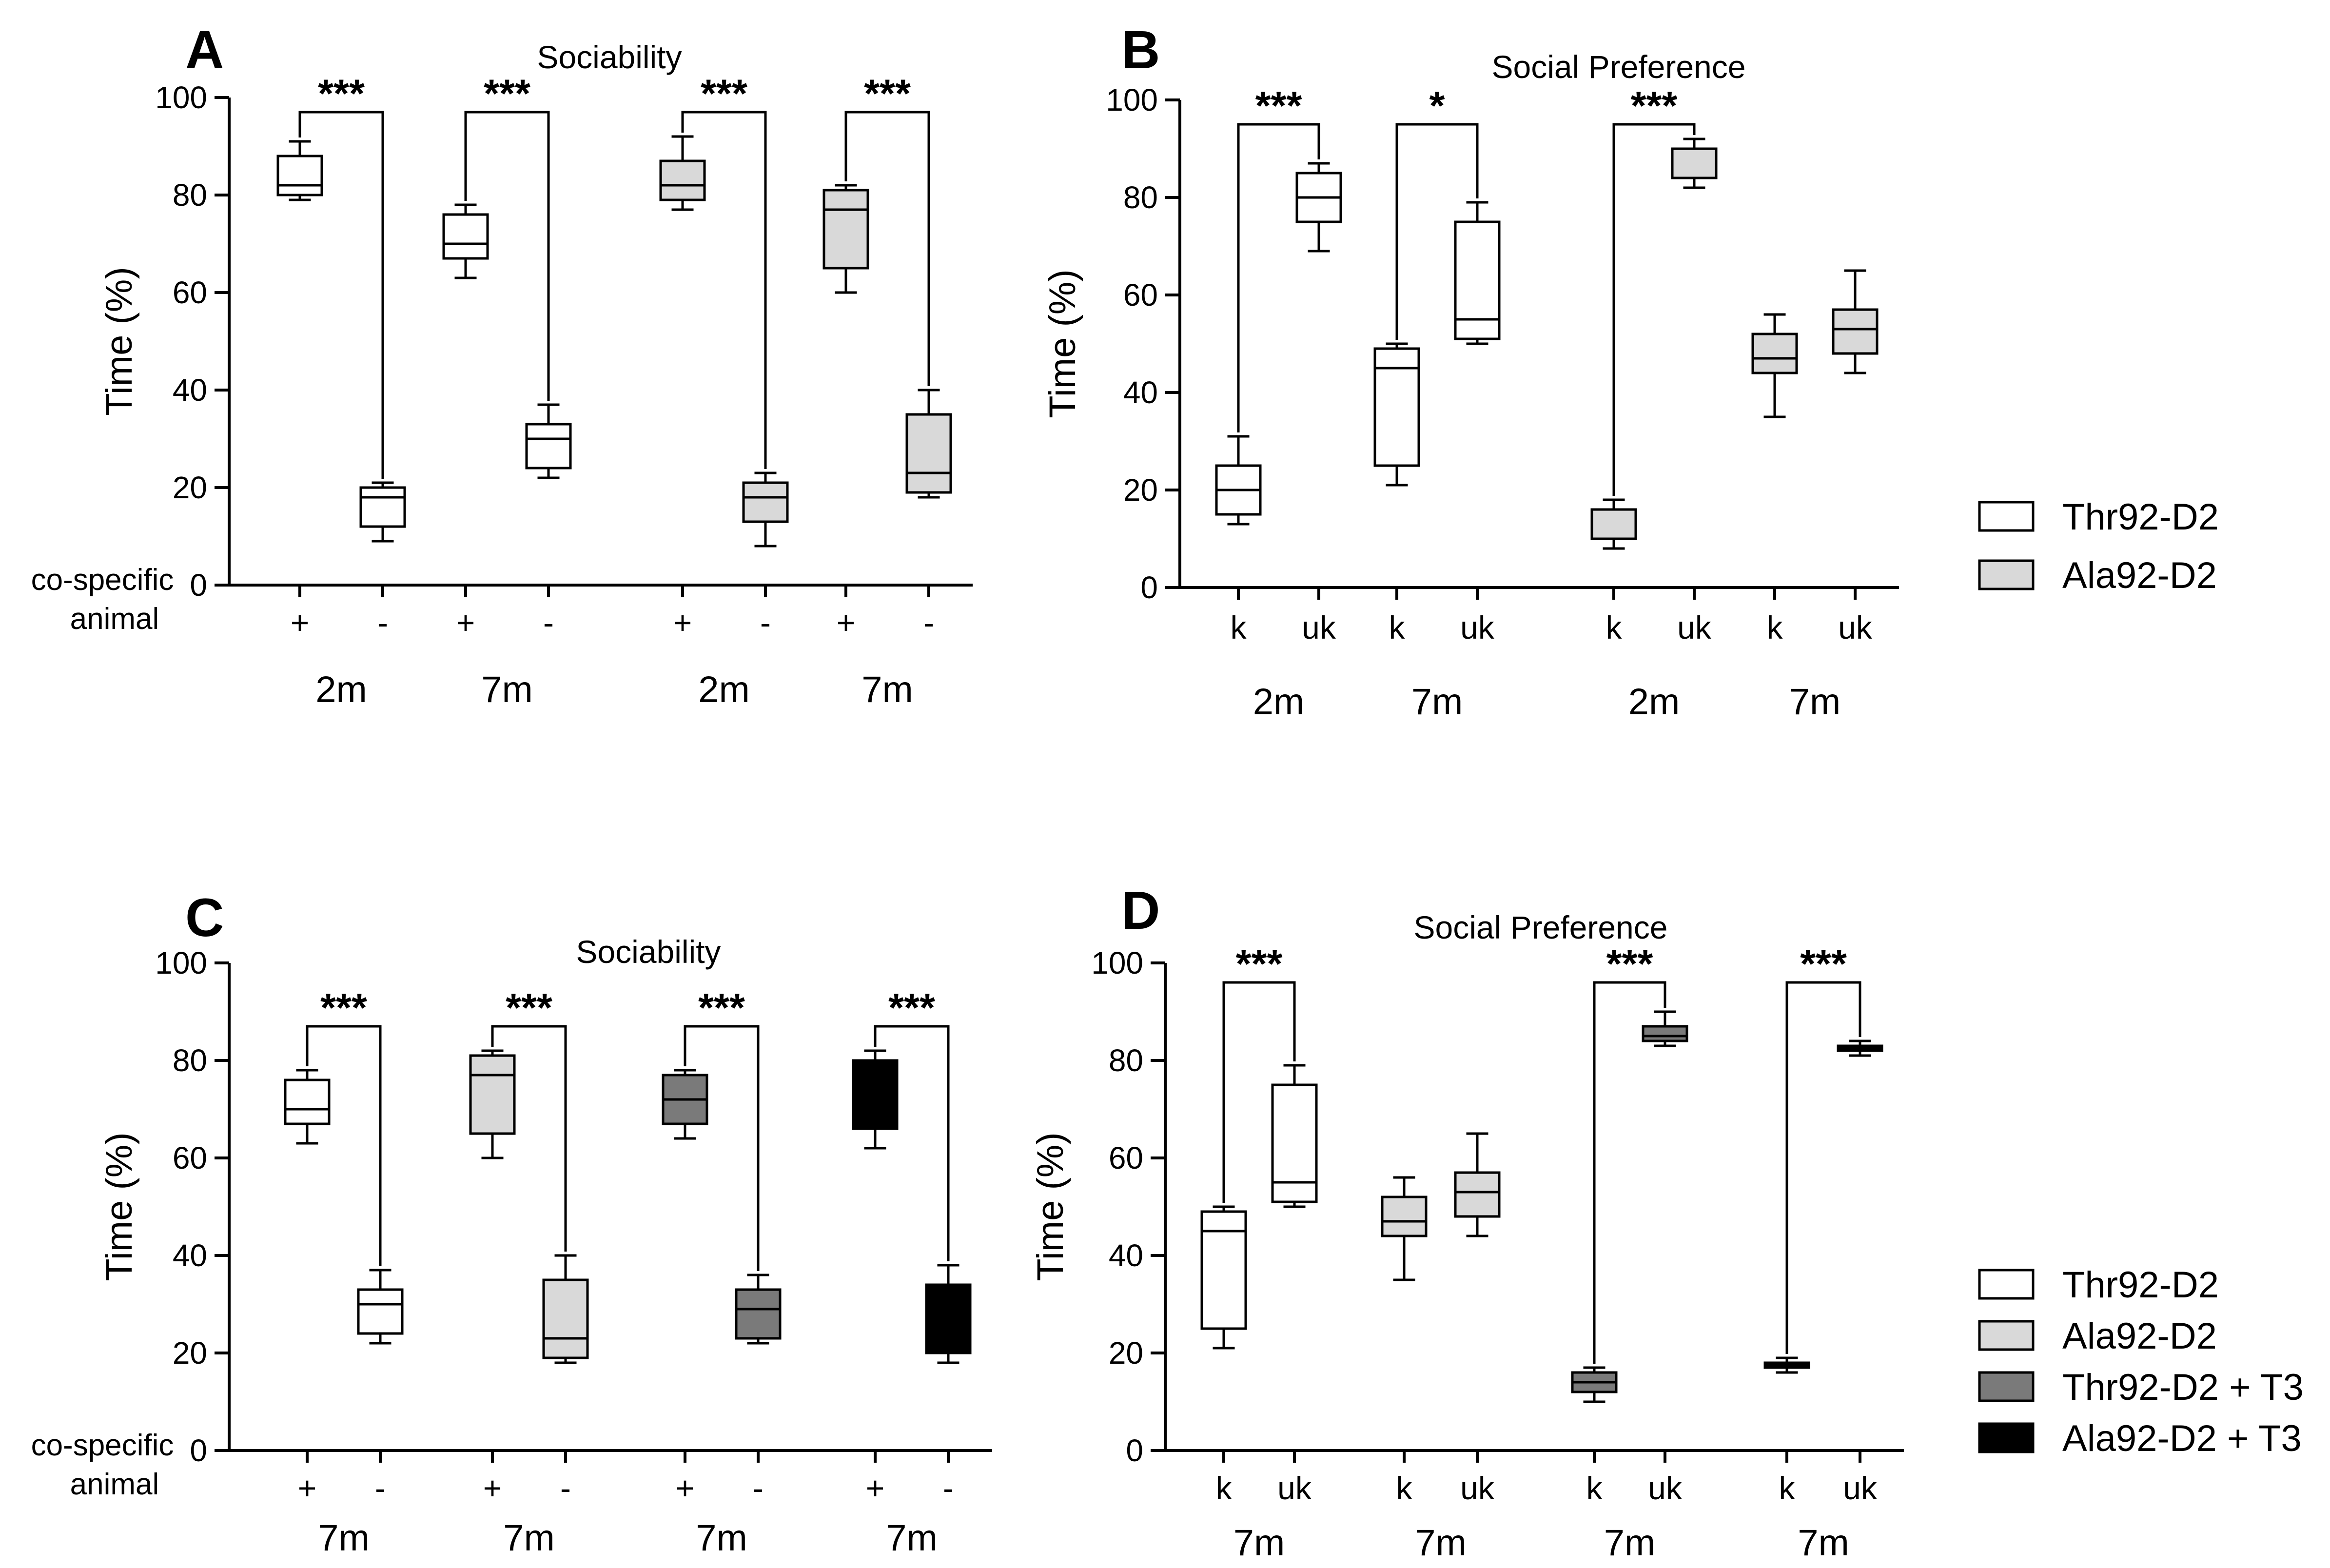 This screenshot has width=2330, height=1568. Describe the element at coordinates (103, 580) in the screenshot. I see `side-label: co-specific` at that location.